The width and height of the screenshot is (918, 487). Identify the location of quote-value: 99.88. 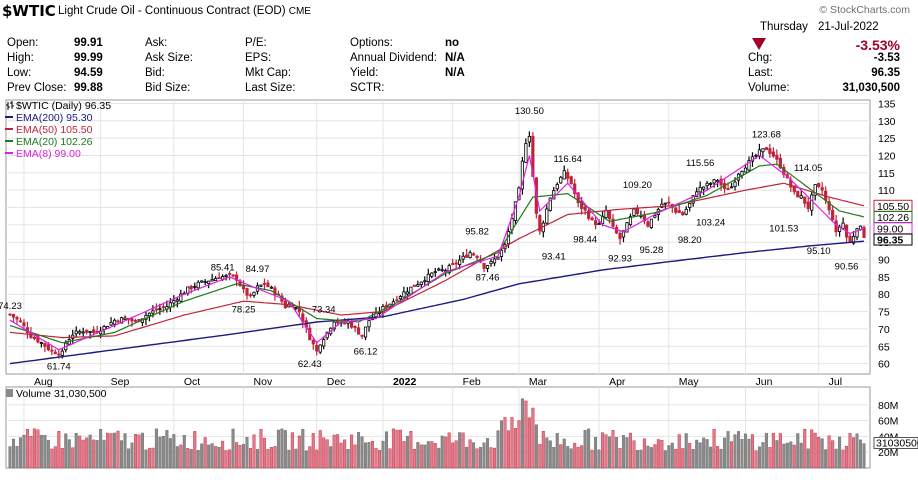
(88, 88).